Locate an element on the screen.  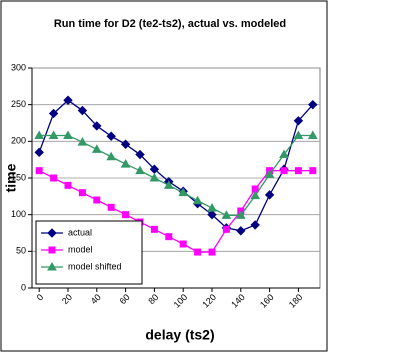
y-tick-label: 50 is located at coordinates (21, 251).